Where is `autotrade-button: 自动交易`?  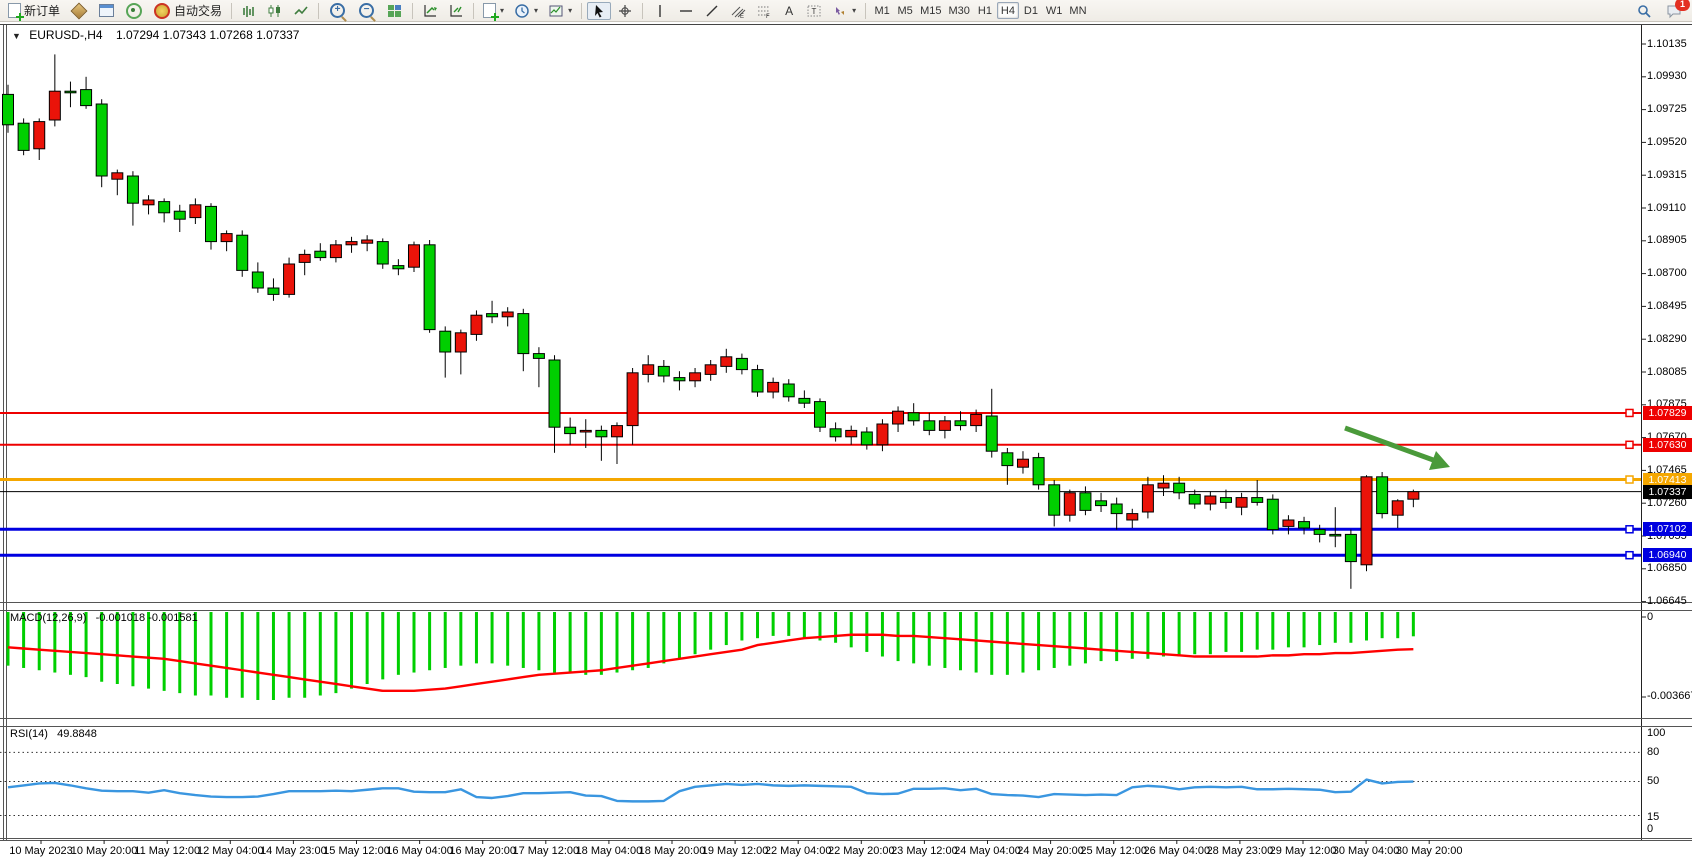 autotrade-button: 自动交易 is located at coordinates (187, 11).